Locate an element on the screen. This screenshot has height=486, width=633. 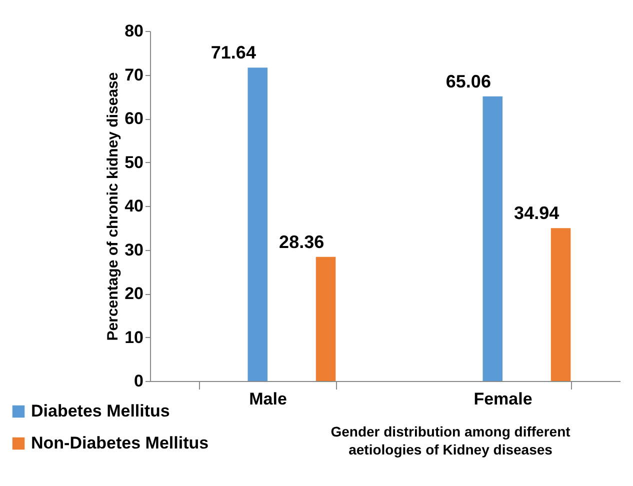
legend-label: Non-Diabetes Mellitus is located at coordinates (120, 443).